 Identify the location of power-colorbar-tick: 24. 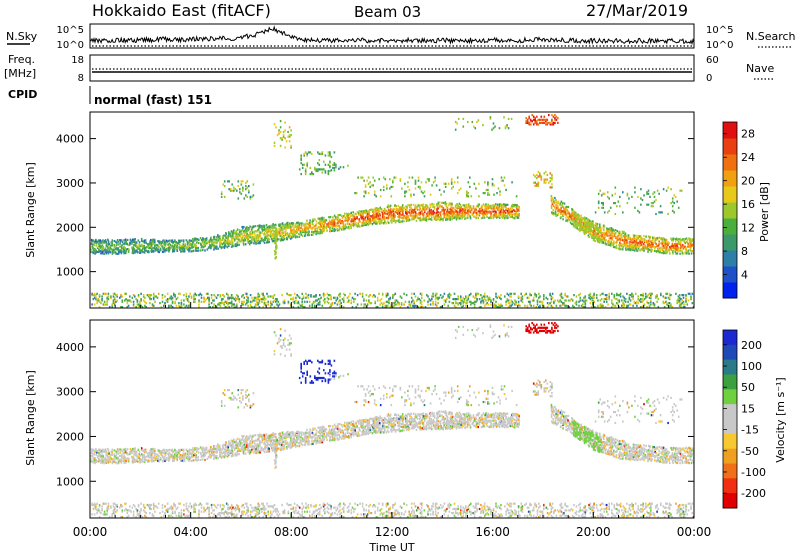
(748, 157).